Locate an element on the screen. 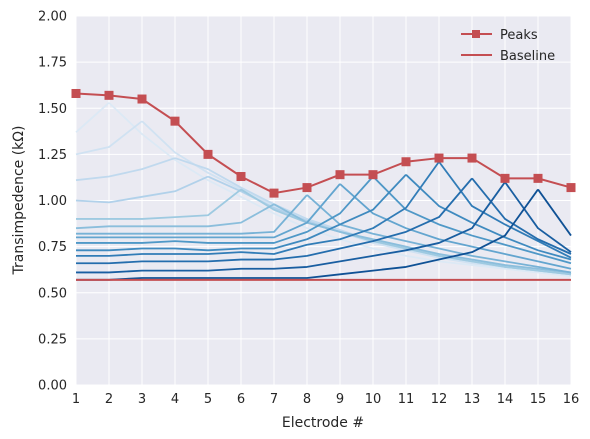  y-tick-label: 0.25 is located at coordinates (52, 339).